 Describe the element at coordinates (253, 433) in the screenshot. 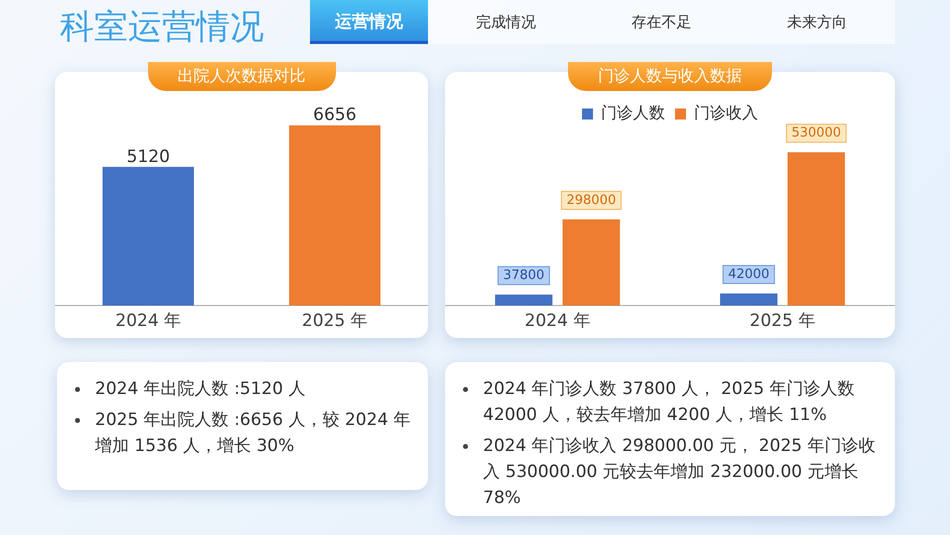

I see `text: 2025 年出院人数 :6656 人，较 2024 年增加 1536 人，增长 30%` at that location.